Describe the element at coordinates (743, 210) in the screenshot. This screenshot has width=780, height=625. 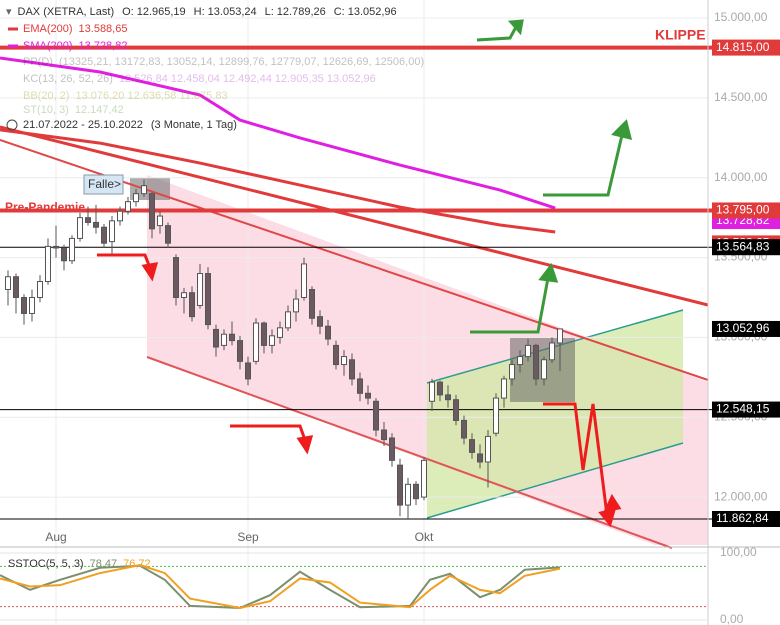
I see `price-tag-label: 13.795,00` at that location.